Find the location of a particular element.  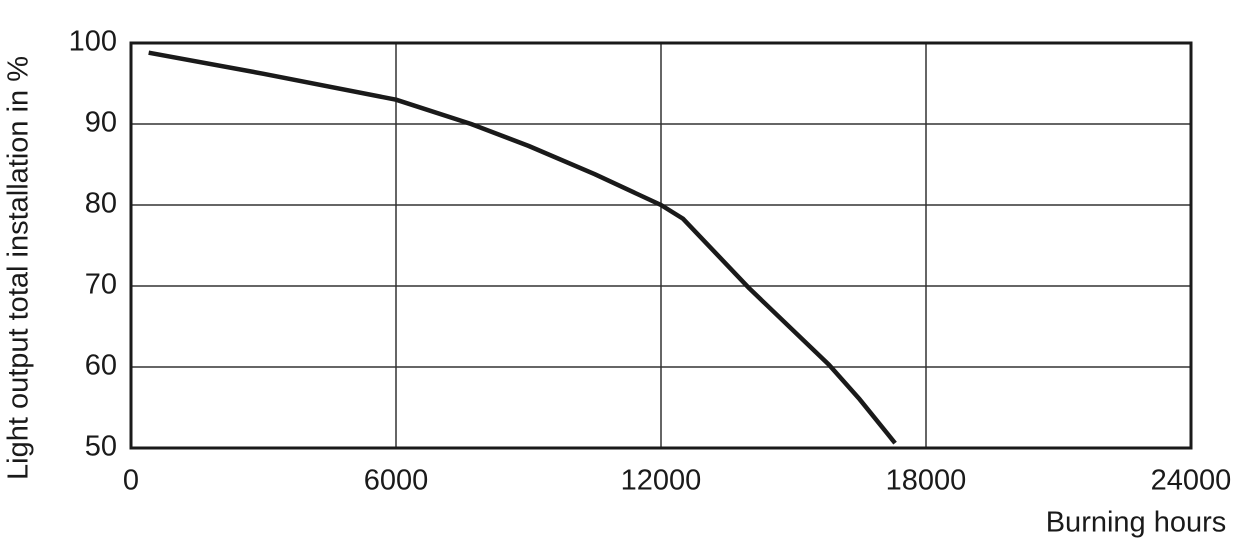

x-tick-label: 12000 is located at coordinates (661, 481).